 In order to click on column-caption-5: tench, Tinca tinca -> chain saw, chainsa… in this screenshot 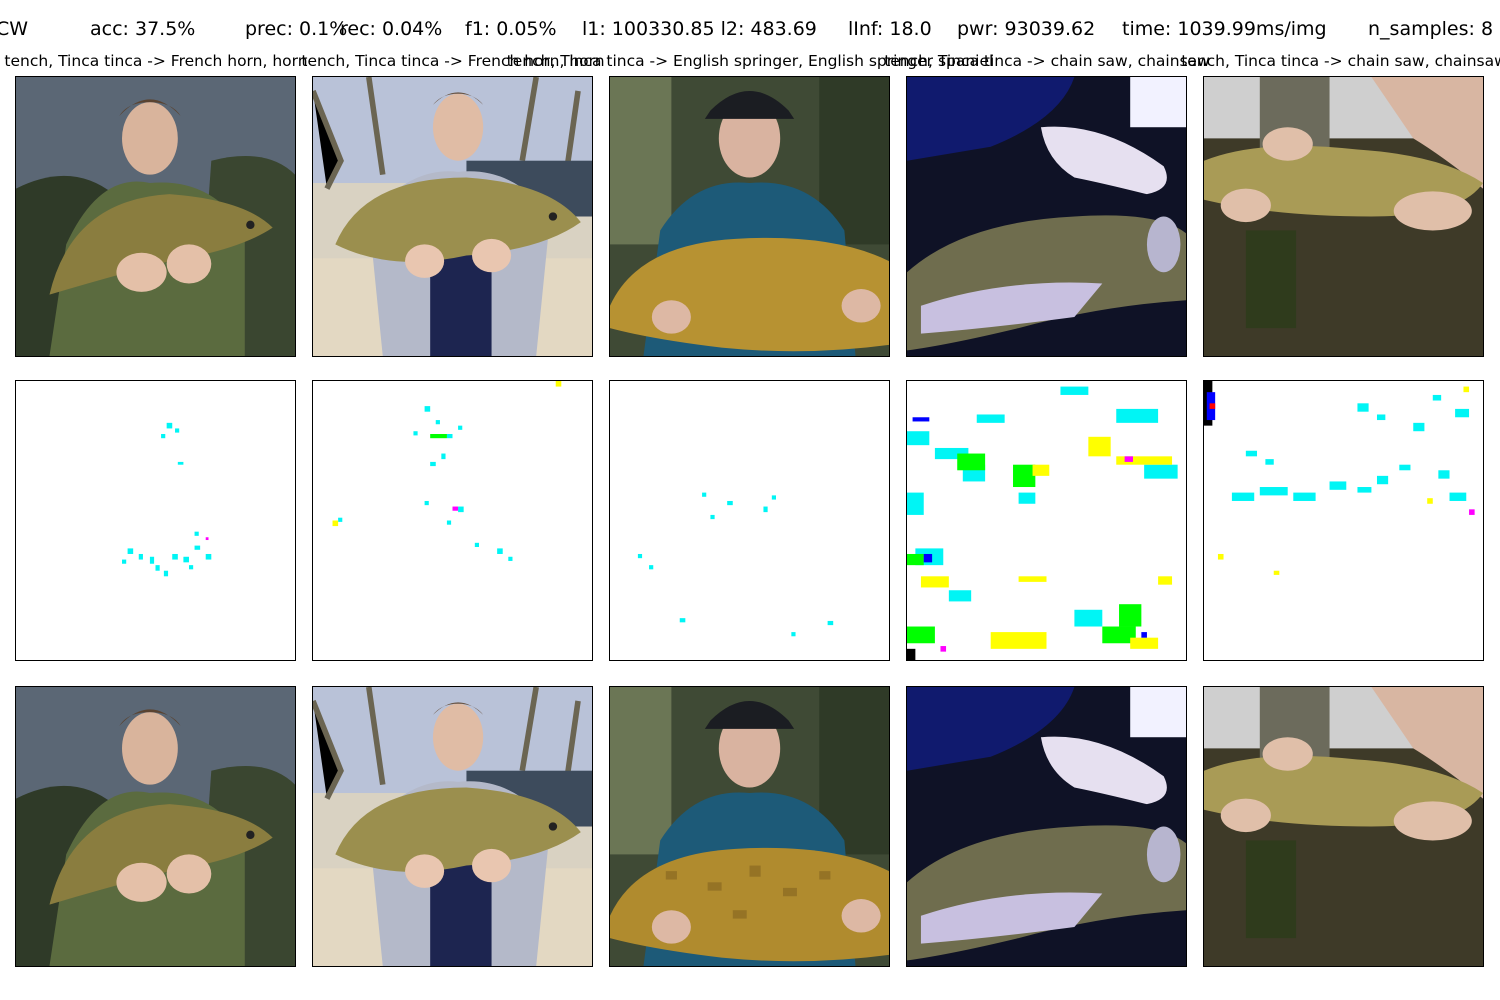, I will do `click(1340, 61)`.